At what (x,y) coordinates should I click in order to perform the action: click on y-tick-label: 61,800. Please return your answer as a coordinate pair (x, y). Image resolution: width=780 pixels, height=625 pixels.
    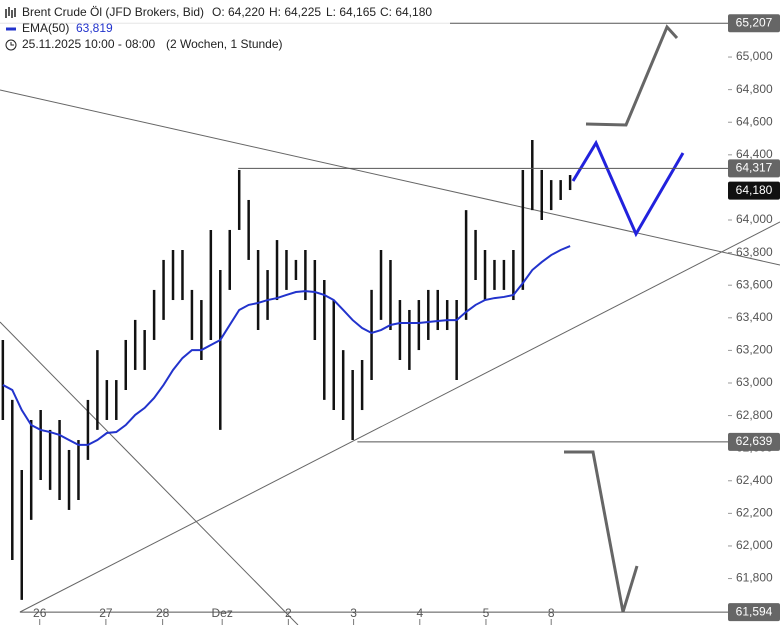
    Looking at the image, I should click on (754, 578).